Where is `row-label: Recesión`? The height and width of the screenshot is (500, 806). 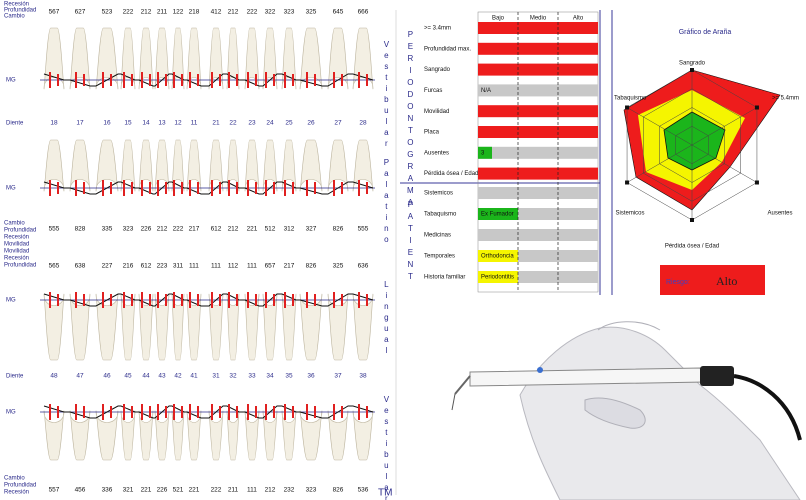 row-label: Recesión is located at coordinates (16, 5).